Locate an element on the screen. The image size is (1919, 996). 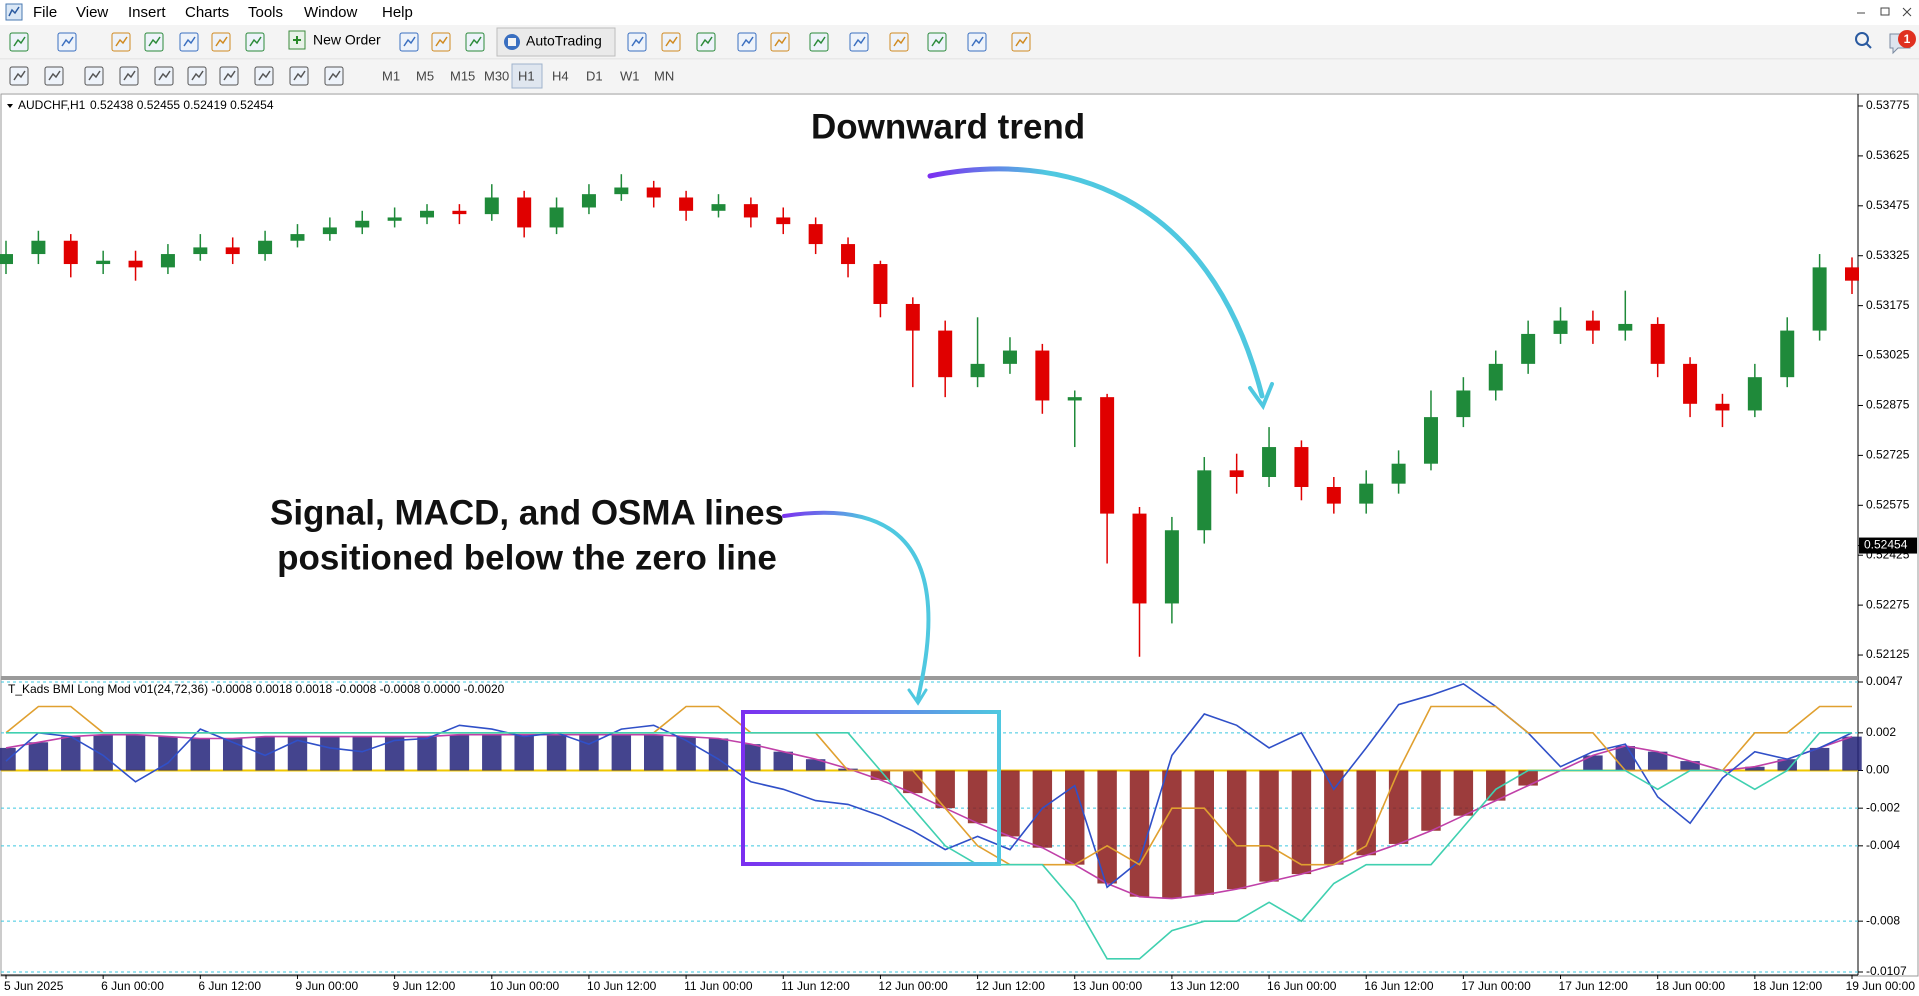
menu-item: Window is located at coordinates (331, 12).